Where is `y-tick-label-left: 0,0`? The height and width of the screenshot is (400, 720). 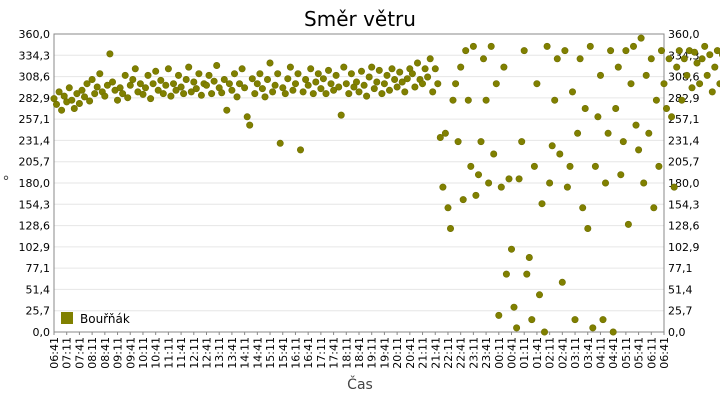 y-tick-label-left: 0,0 is located at coordinates (42, 332).